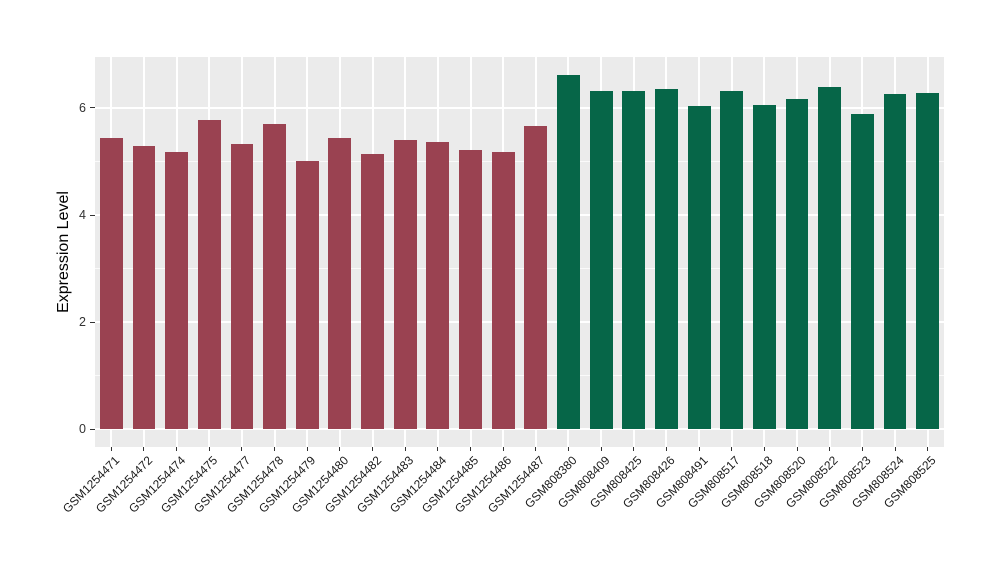 The width and height of the screenshot is (1000, 580). Describe the element at coordinates (601, 260) in the screenshot. I see `bar-GSM808409` at that location.